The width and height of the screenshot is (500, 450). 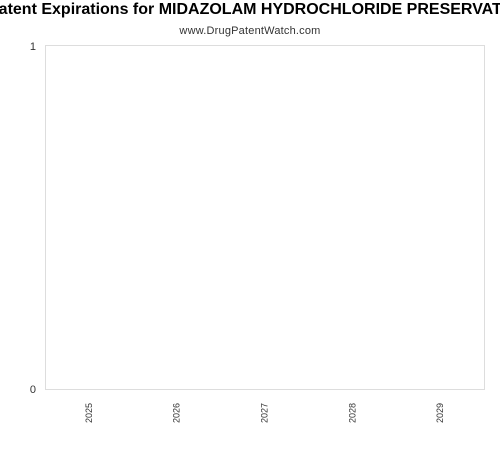 I want to click on x-tick-label: 2027, so click(x=265, y=413).